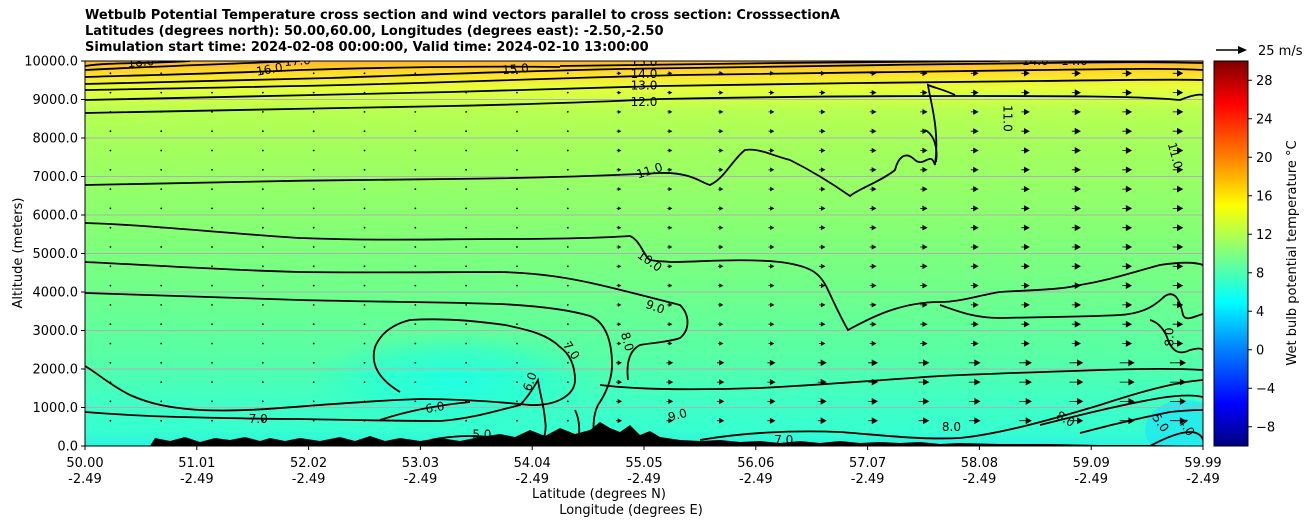 This screenshot has width=1311, height=526. What do you see at coordinates (599, 494) in the screenshot?
I see `x-axis-label-latitude: Latitude (degrees N)` at bounding box center [599, 494].